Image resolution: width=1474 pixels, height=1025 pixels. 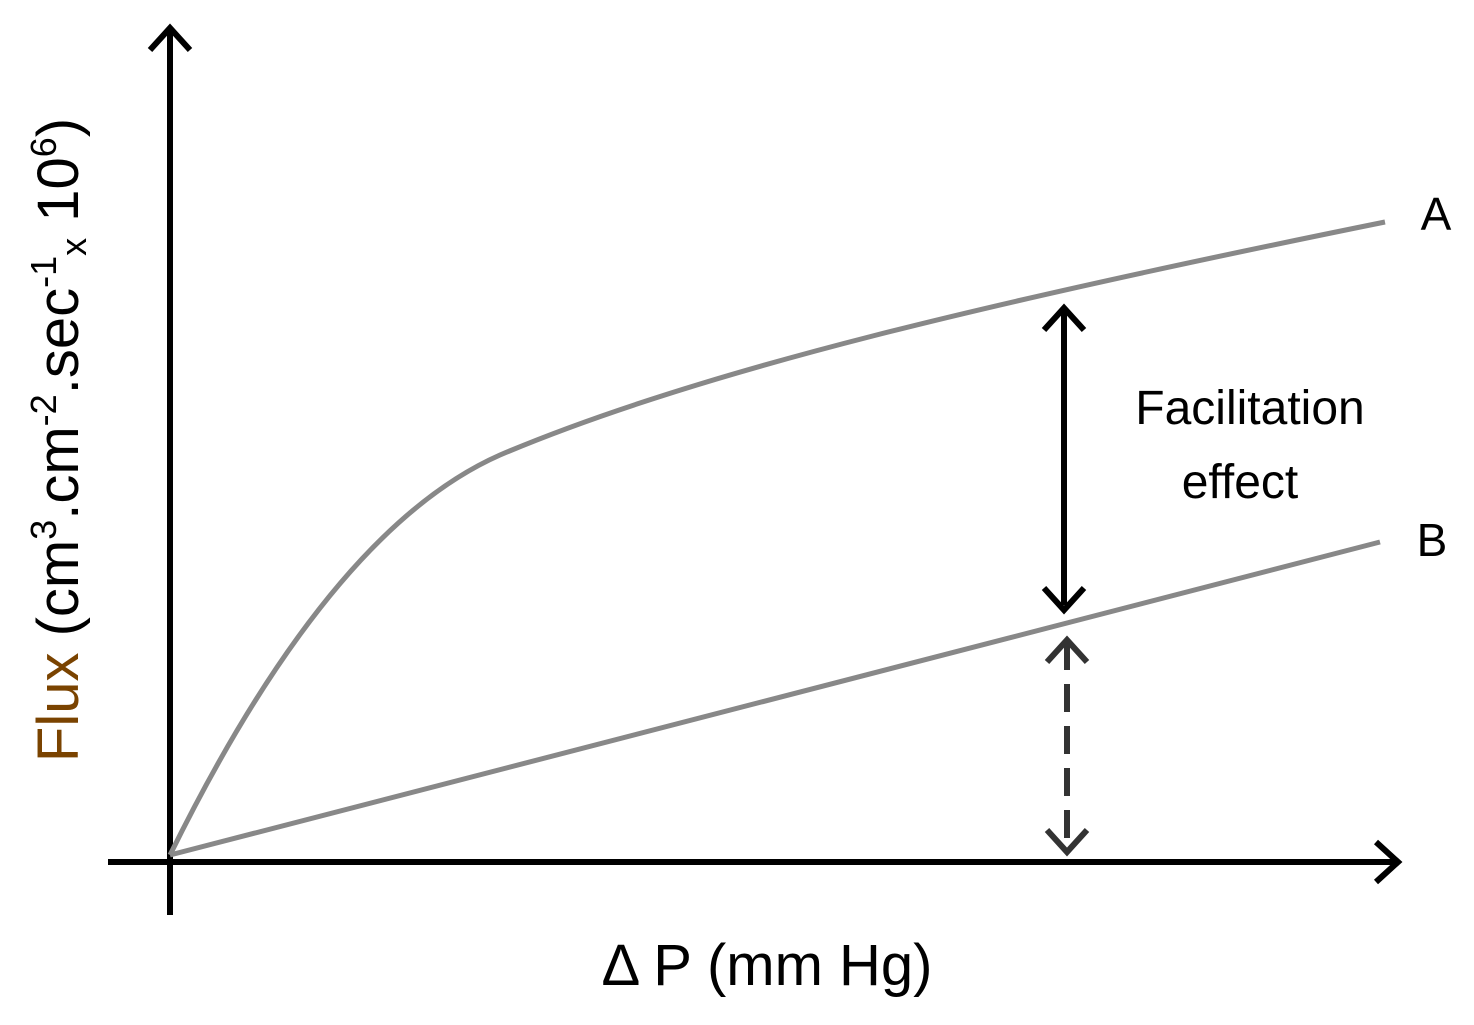 What do you see at coordinates (58, 596) in the screenshot?
I see `y-label-part: (cm` at bounding box center [58, 596].